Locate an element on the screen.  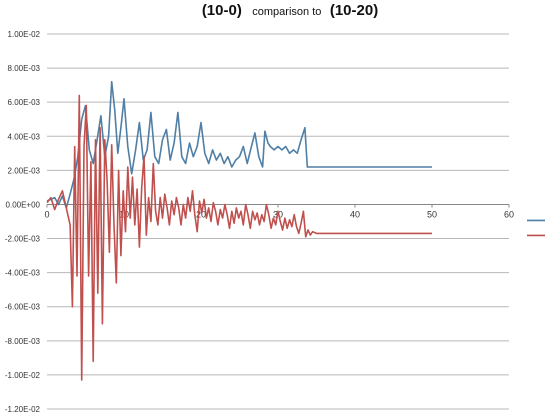
x-tick-label: 40 is located at coordinates (355, 214).